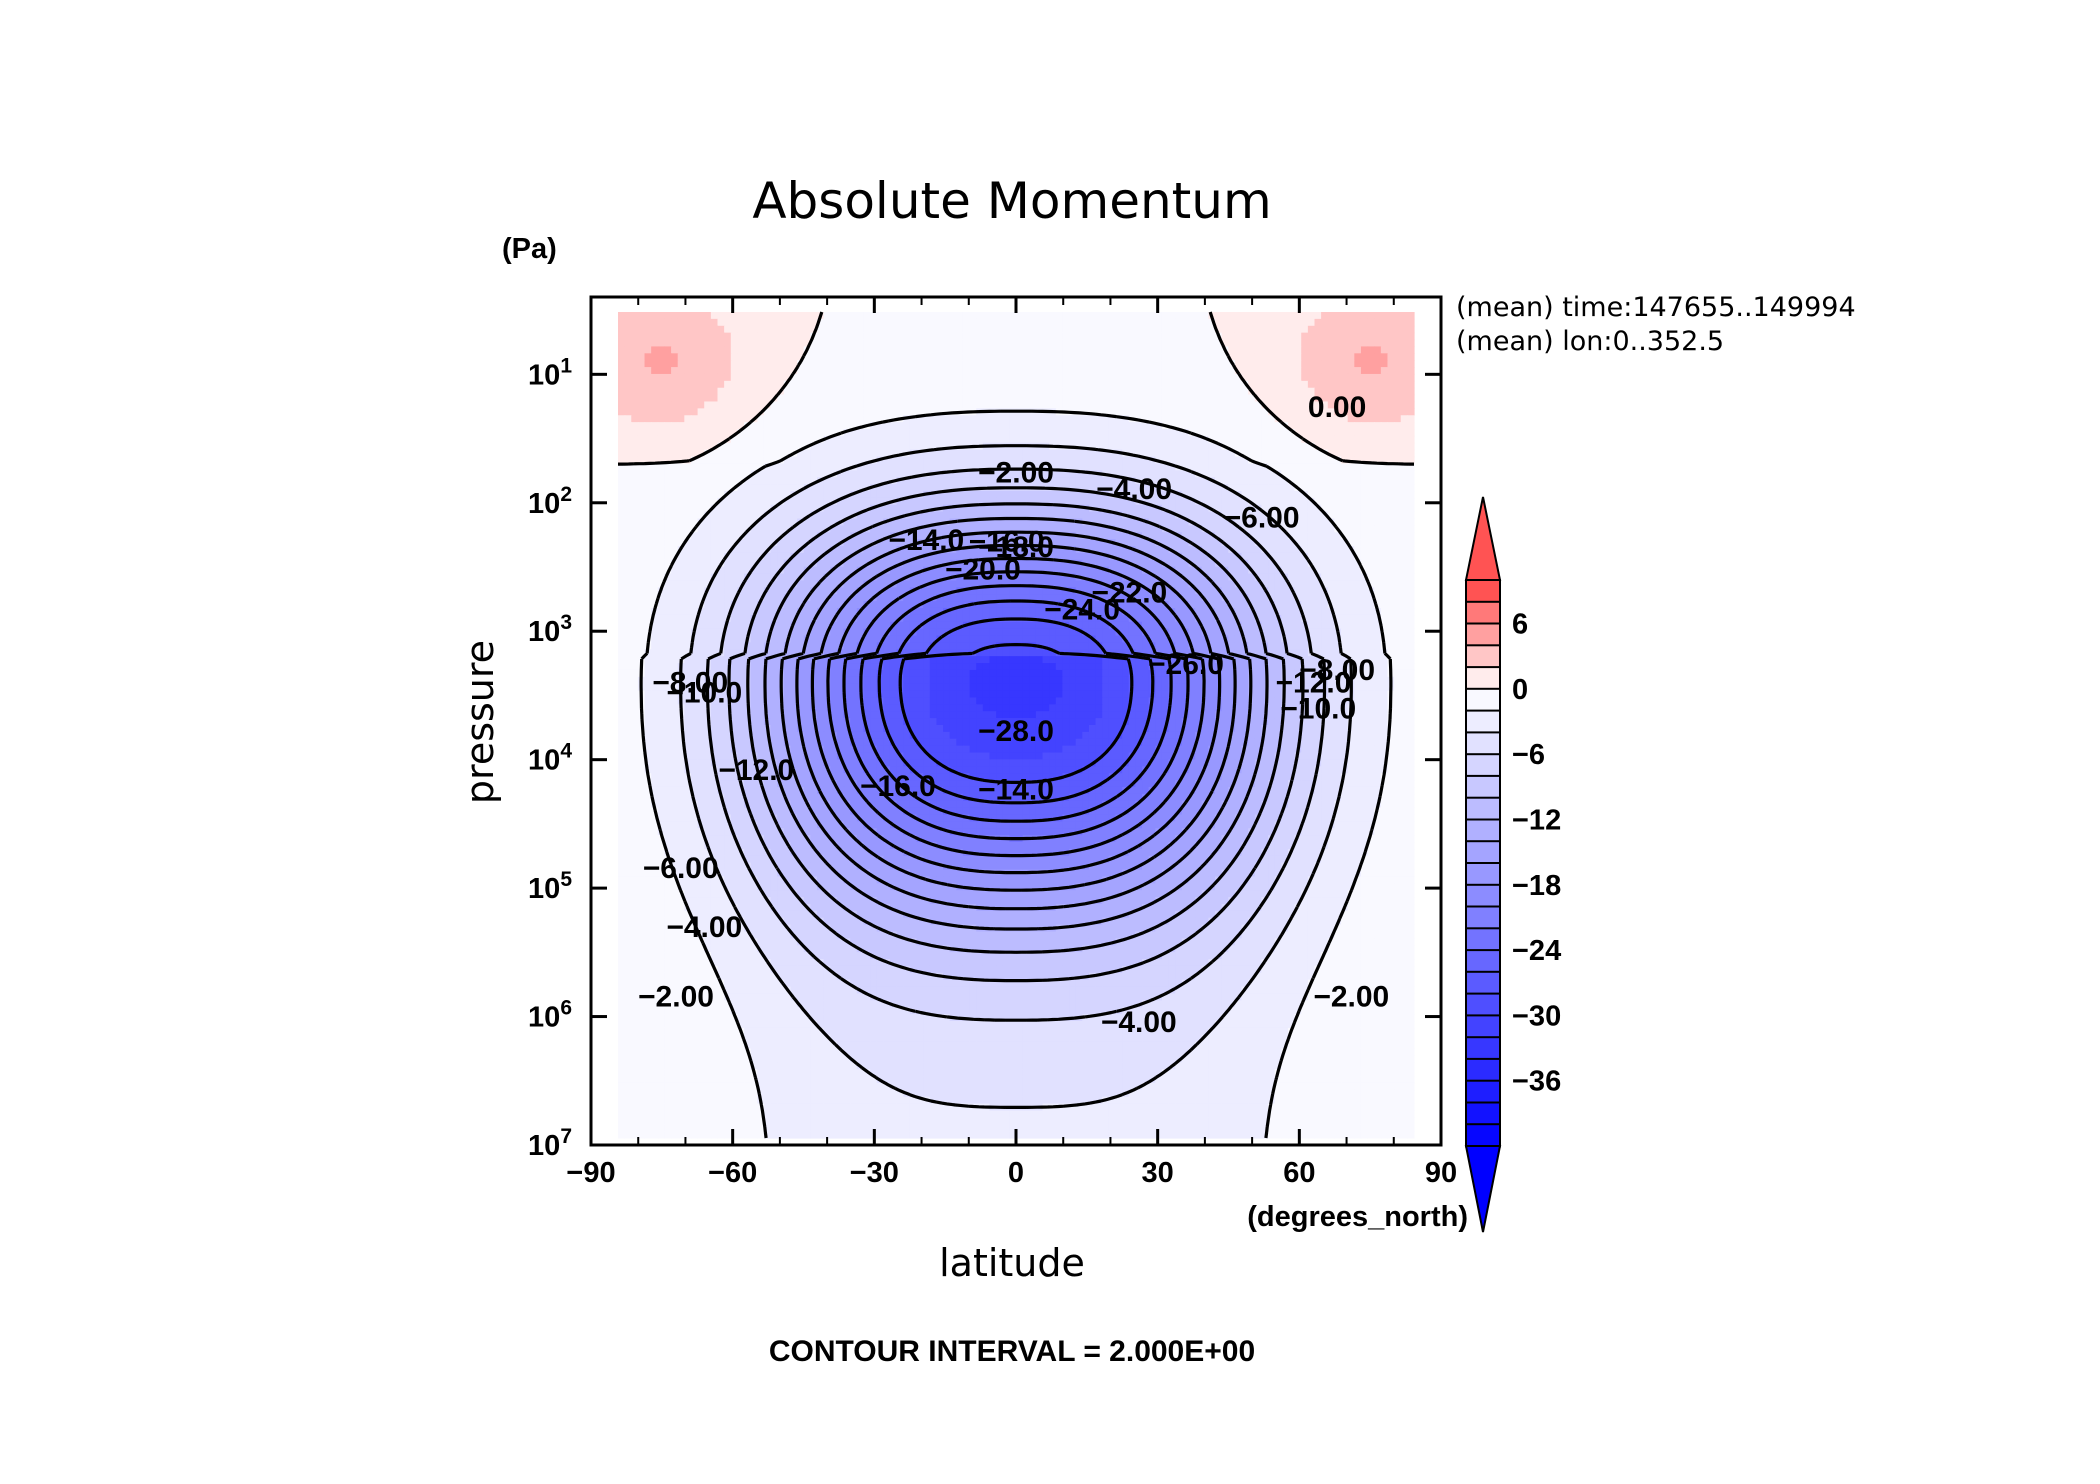 The width and height of the screenshot is (2100, 1484). What do you see at coordinates (983, 569) in the screenshot?
I see `contour-label: −20.0` at bounding box center [983, 569].